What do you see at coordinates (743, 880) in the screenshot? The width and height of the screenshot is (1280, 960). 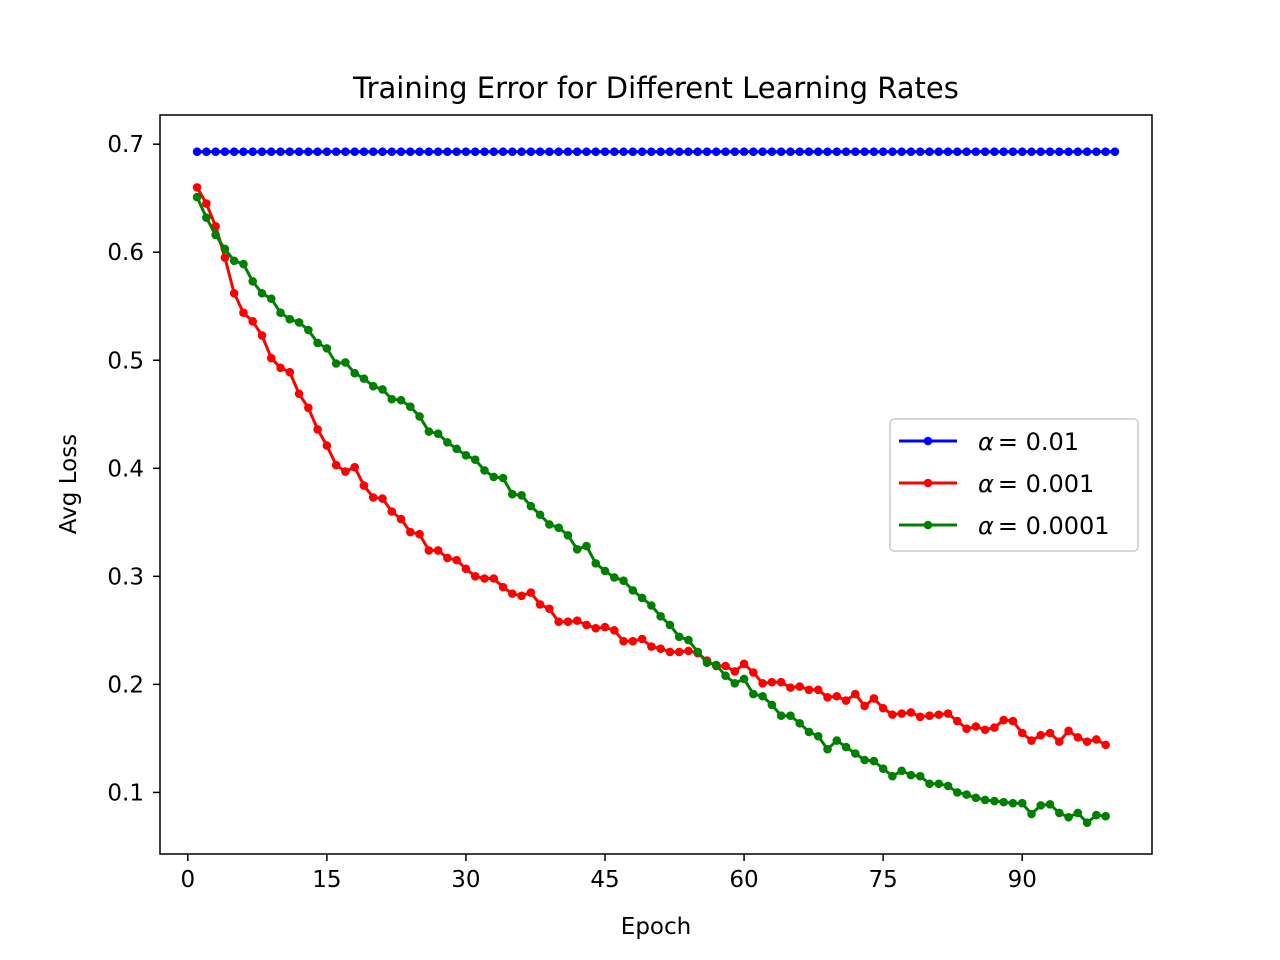 I see `x-tick-label-4: 60` at bounding box center [743, 880].